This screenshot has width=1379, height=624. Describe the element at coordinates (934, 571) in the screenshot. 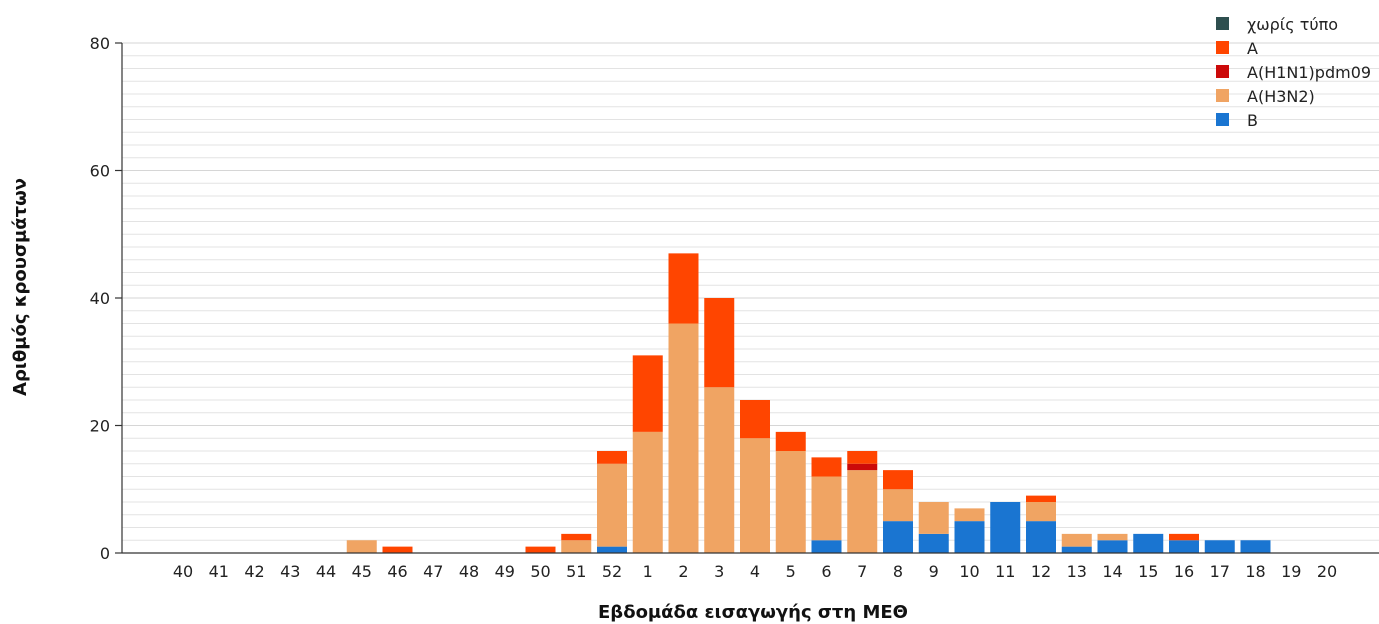

I see `x-tick-label: 9` at that location.